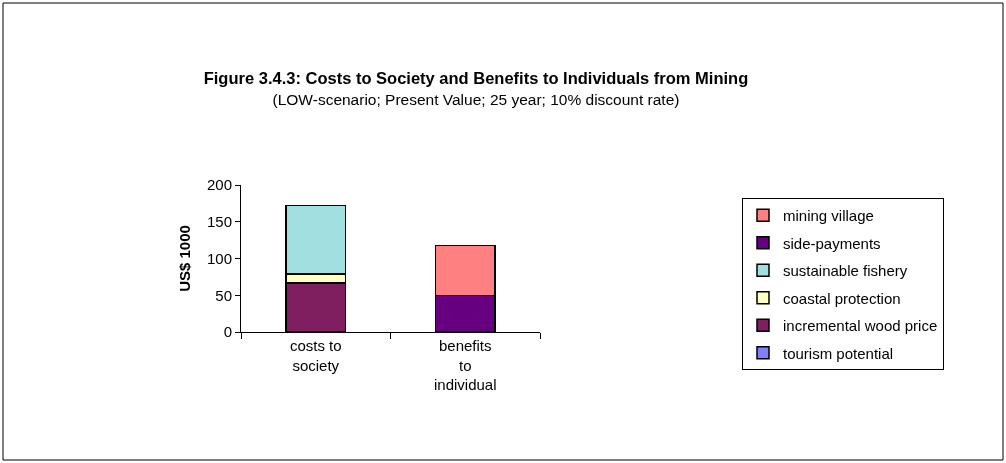 The image size is (1006, 463). Describe the element at coordinates (828, 216) in the screenshot. I see `legend-label: mining village` at that location.